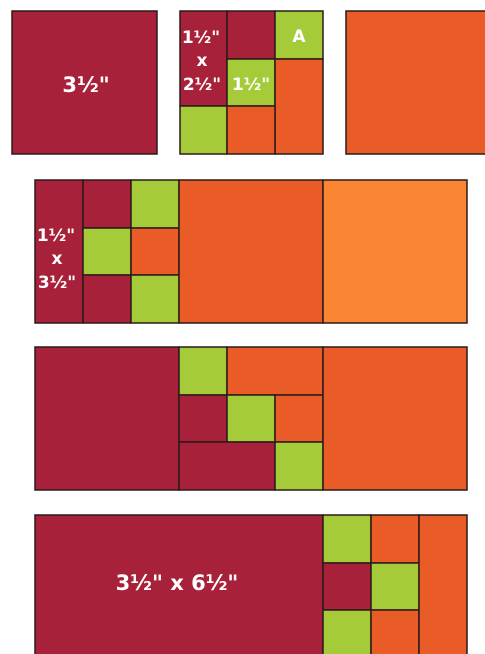  I want to click on lime-square-r2-mid, so click(107, 251).